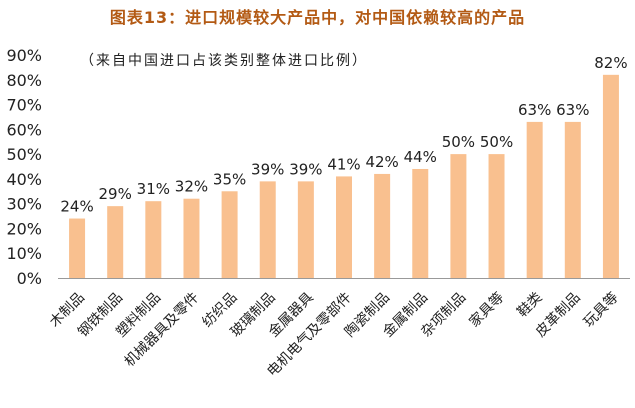  What do you see at coordinates (24, 253) in the screenshot?
I see `y-tick-label: 10%` at bounding box center [24, 253].